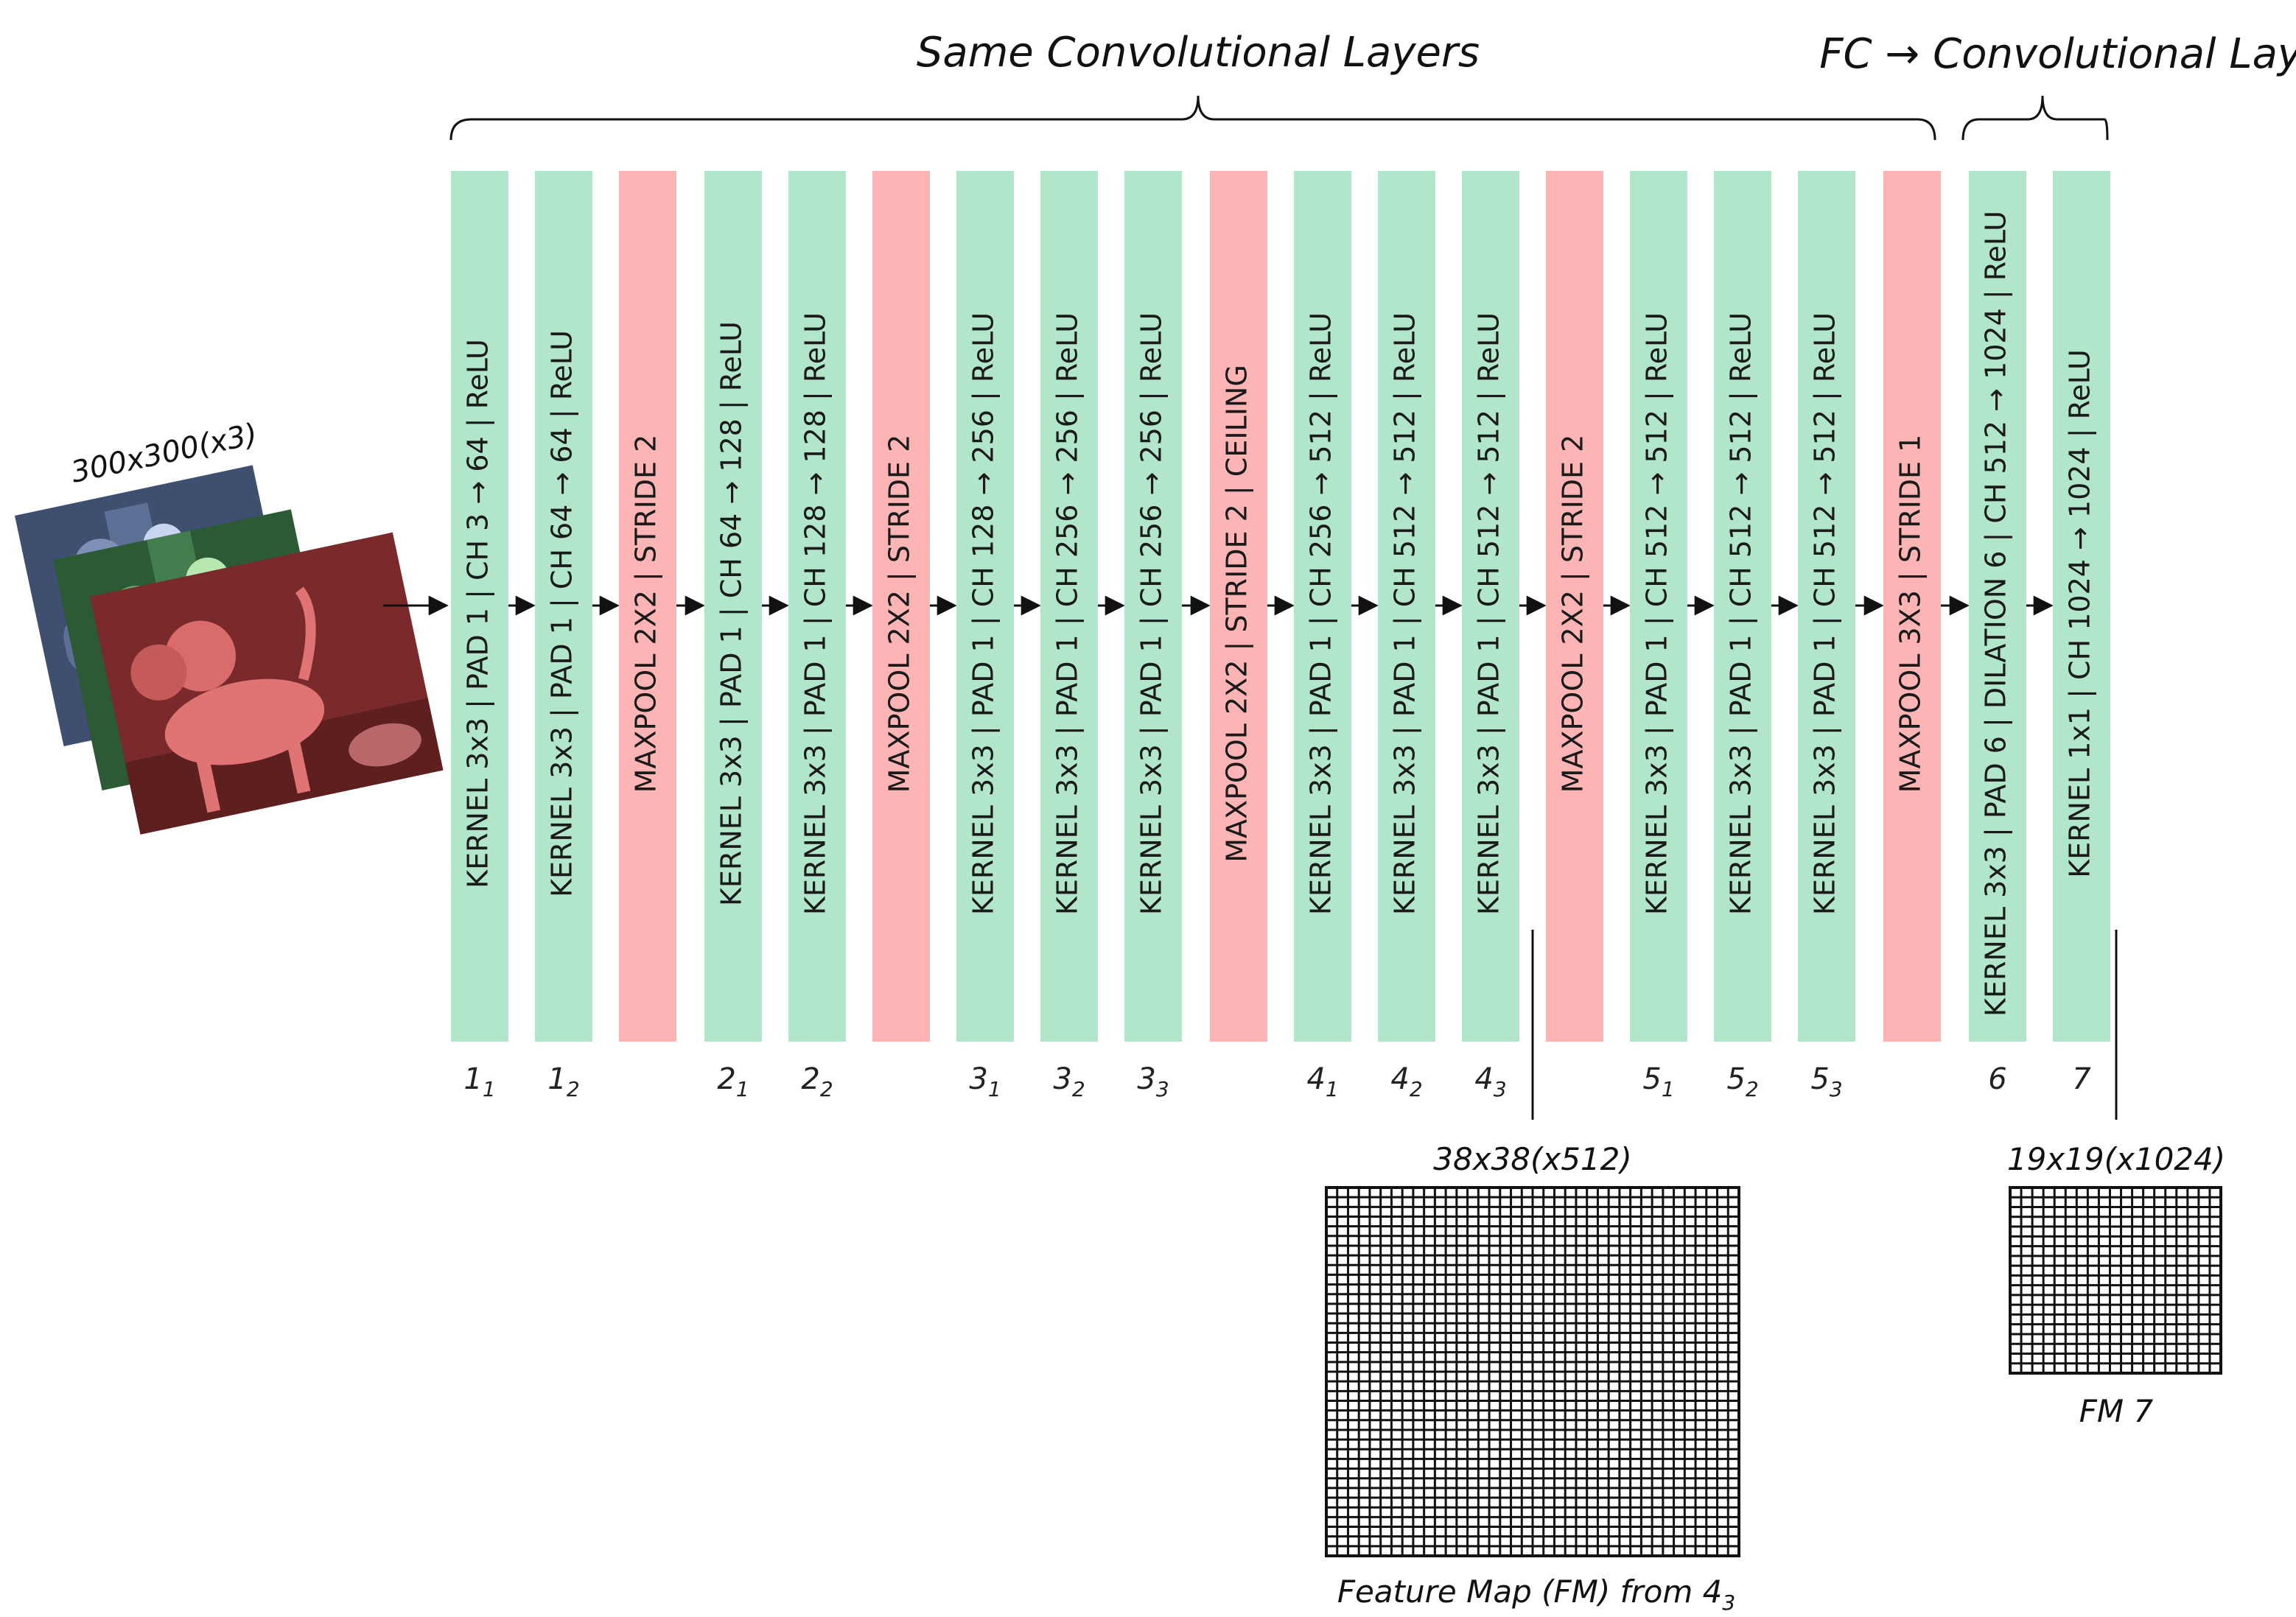 Image resolution: width=2296 pixels, height=1617 pixels. What do you see at coordinates (1069, 1081) in the screenshot?
I see `layer-index-8: 32` at bounding box center [1069, 1081].